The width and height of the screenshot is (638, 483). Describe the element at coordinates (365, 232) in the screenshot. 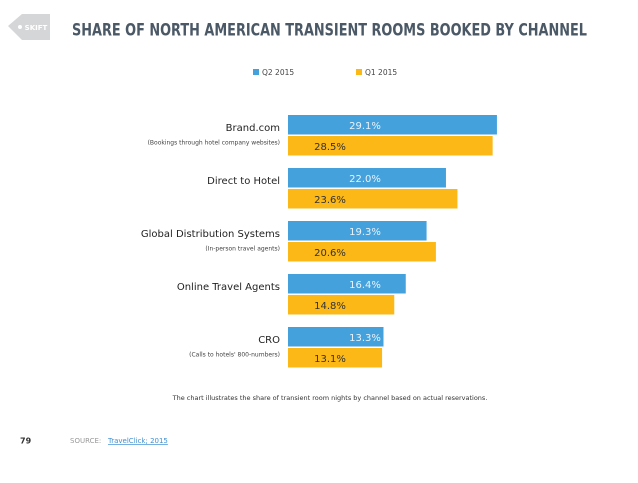

I see `value-label: 19.3%` at that location.